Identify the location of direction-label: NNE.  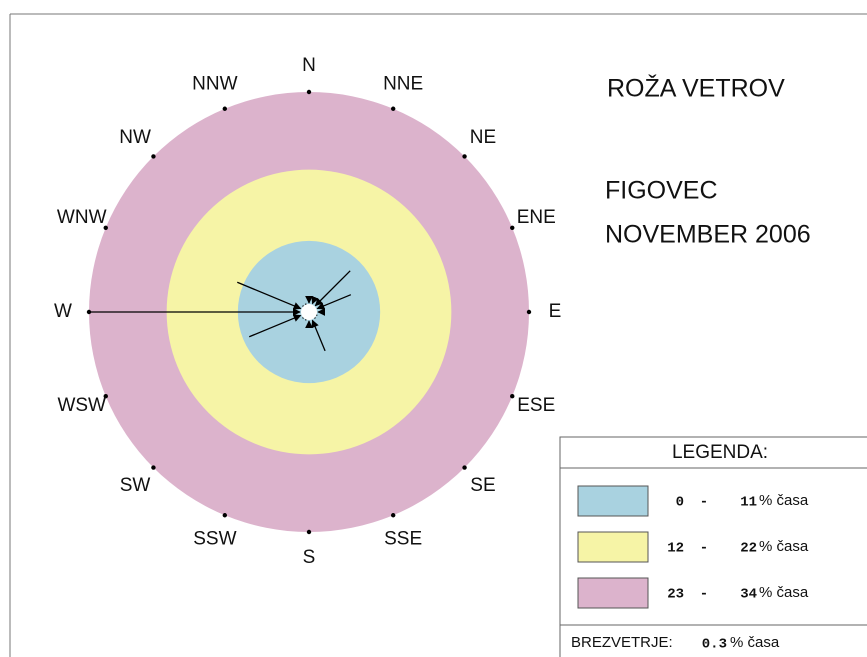
(403, 84).